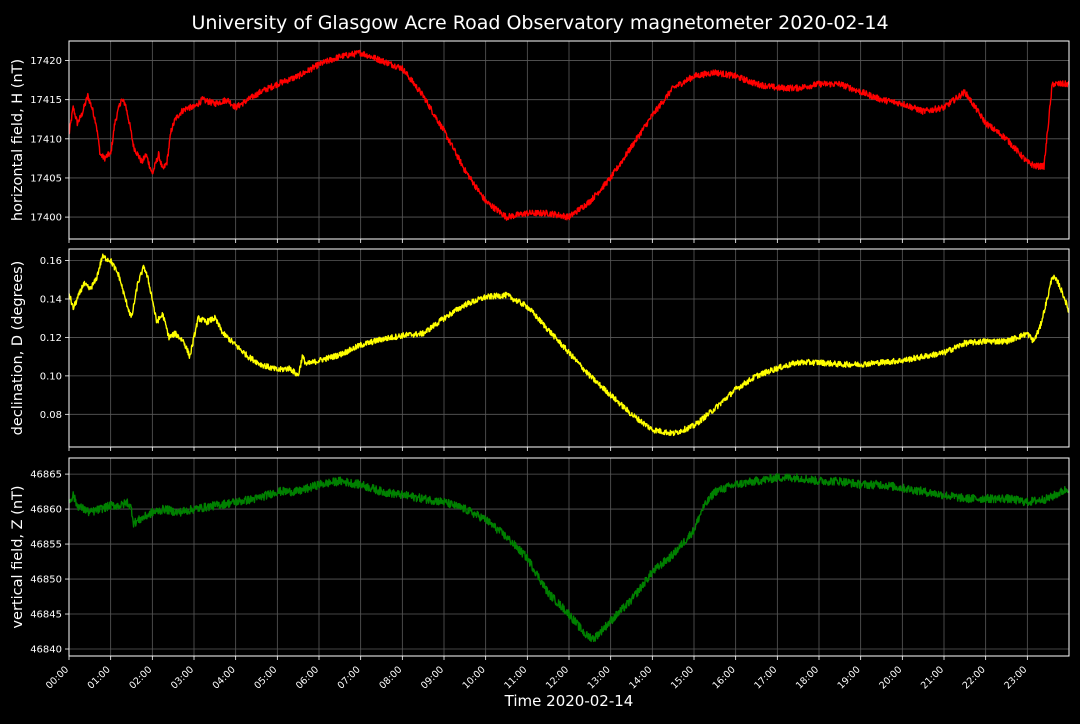 This screenshot has width=1080, height=724. What do you see at coordinates (265, 677) in the screenshot?
I see `x-tick-label: 05:00` at bounding box center [265, 677].